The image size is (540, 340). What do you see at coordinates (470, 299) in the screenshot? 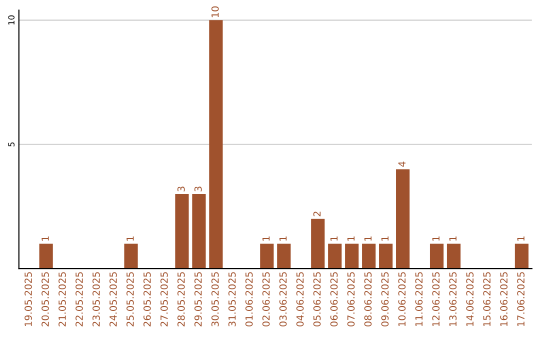
I see `x-tick-label: 14.06.2025` at bounding box center [470, 299].